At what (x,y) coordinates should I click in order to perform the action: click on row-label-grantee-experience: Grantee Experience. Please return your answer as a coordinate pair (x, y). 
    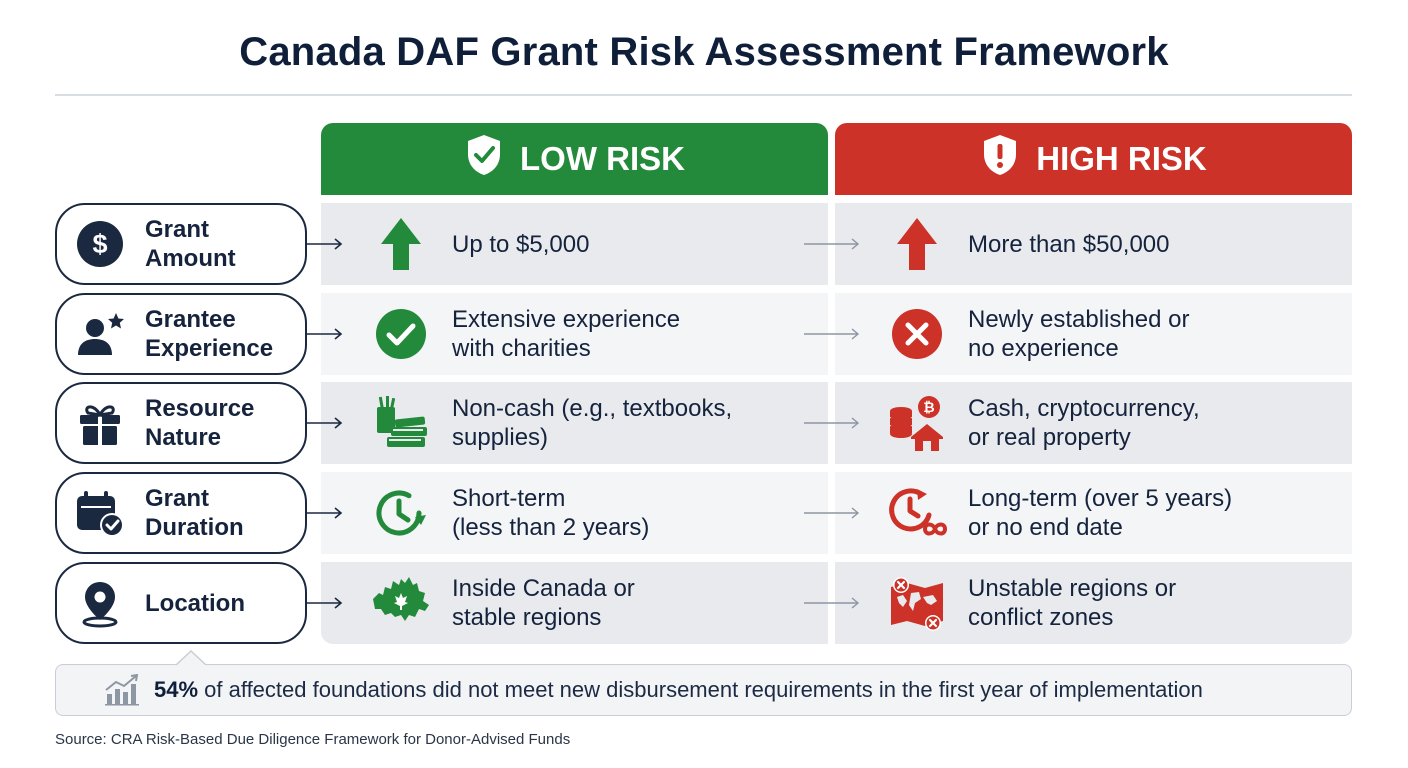
    Looking at the image, I should click on (181, 334).